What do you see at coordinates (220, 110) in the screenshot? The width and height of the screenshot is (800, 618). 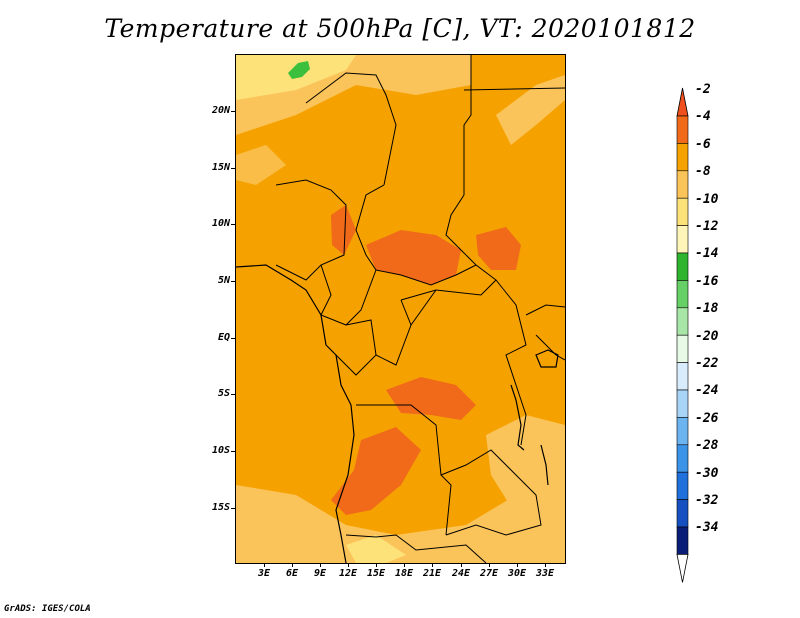 I see `lat-label-20n: 20N` at bounding box center [220, 110].